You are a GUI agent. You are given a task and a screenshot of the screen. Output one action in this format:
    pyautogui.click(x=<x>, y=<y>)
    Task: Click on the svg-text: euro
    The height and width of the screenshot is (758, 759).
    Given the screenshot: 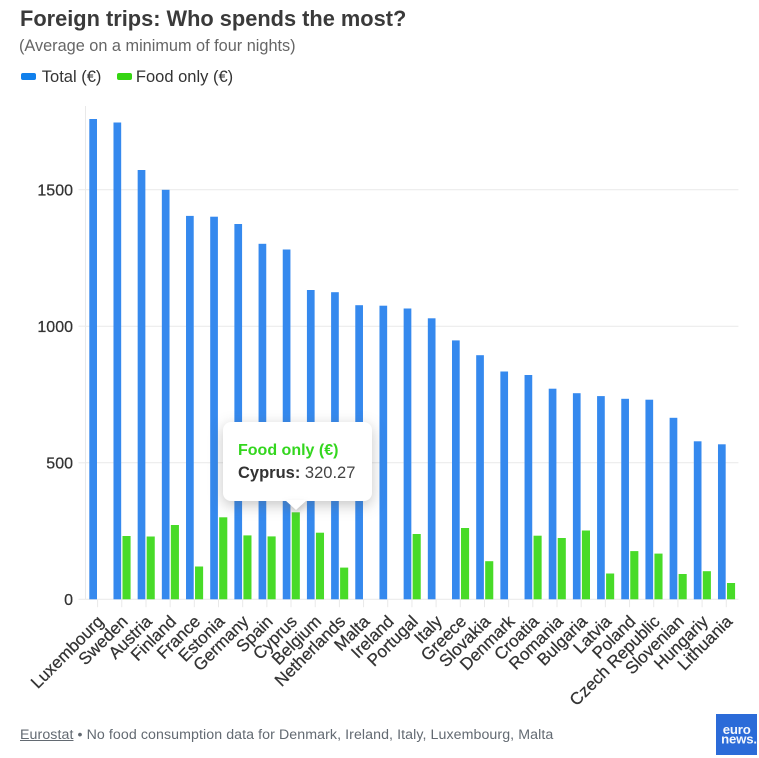 What is the action you would take?
    pyautogui.click(x=736, y=729)
    